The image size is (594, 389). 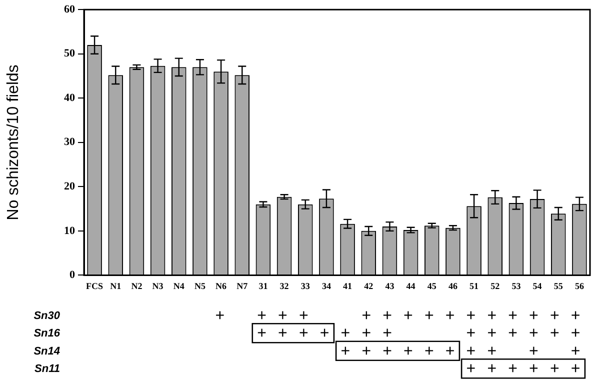 I want to click on x-tick-label: 53, so click(x=517, y=285).